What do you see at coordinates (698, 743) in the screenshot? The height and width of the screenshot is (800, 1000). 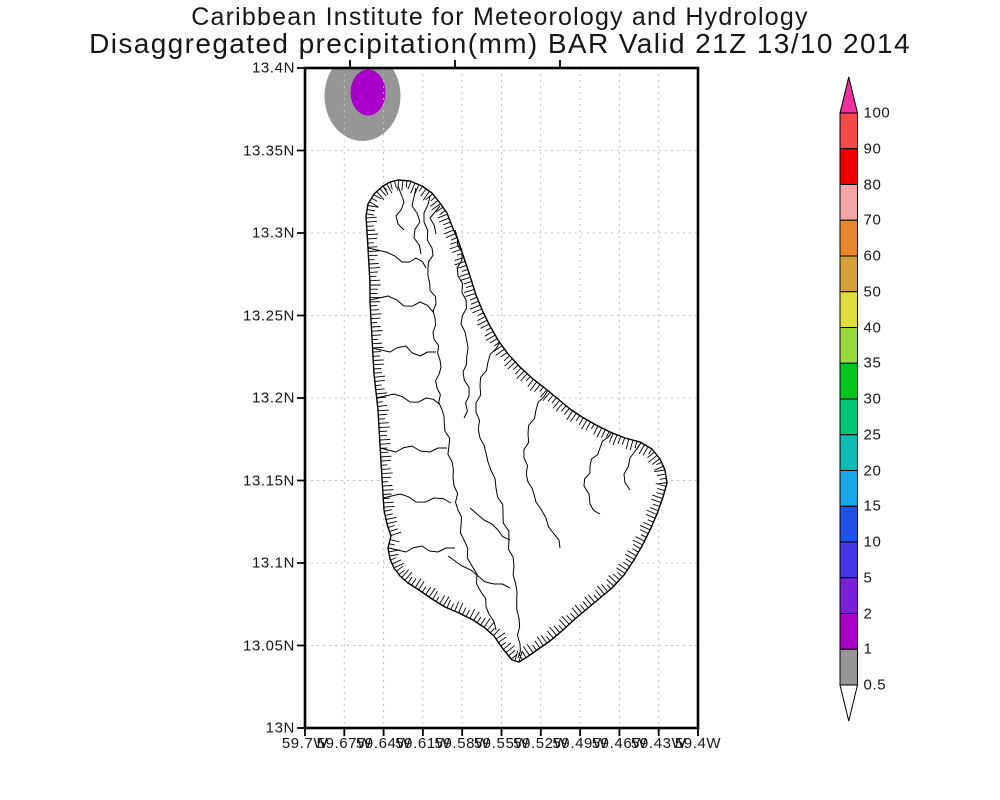 I see `lon-tick-label: 59.4W` at bounding box center [698, 743].